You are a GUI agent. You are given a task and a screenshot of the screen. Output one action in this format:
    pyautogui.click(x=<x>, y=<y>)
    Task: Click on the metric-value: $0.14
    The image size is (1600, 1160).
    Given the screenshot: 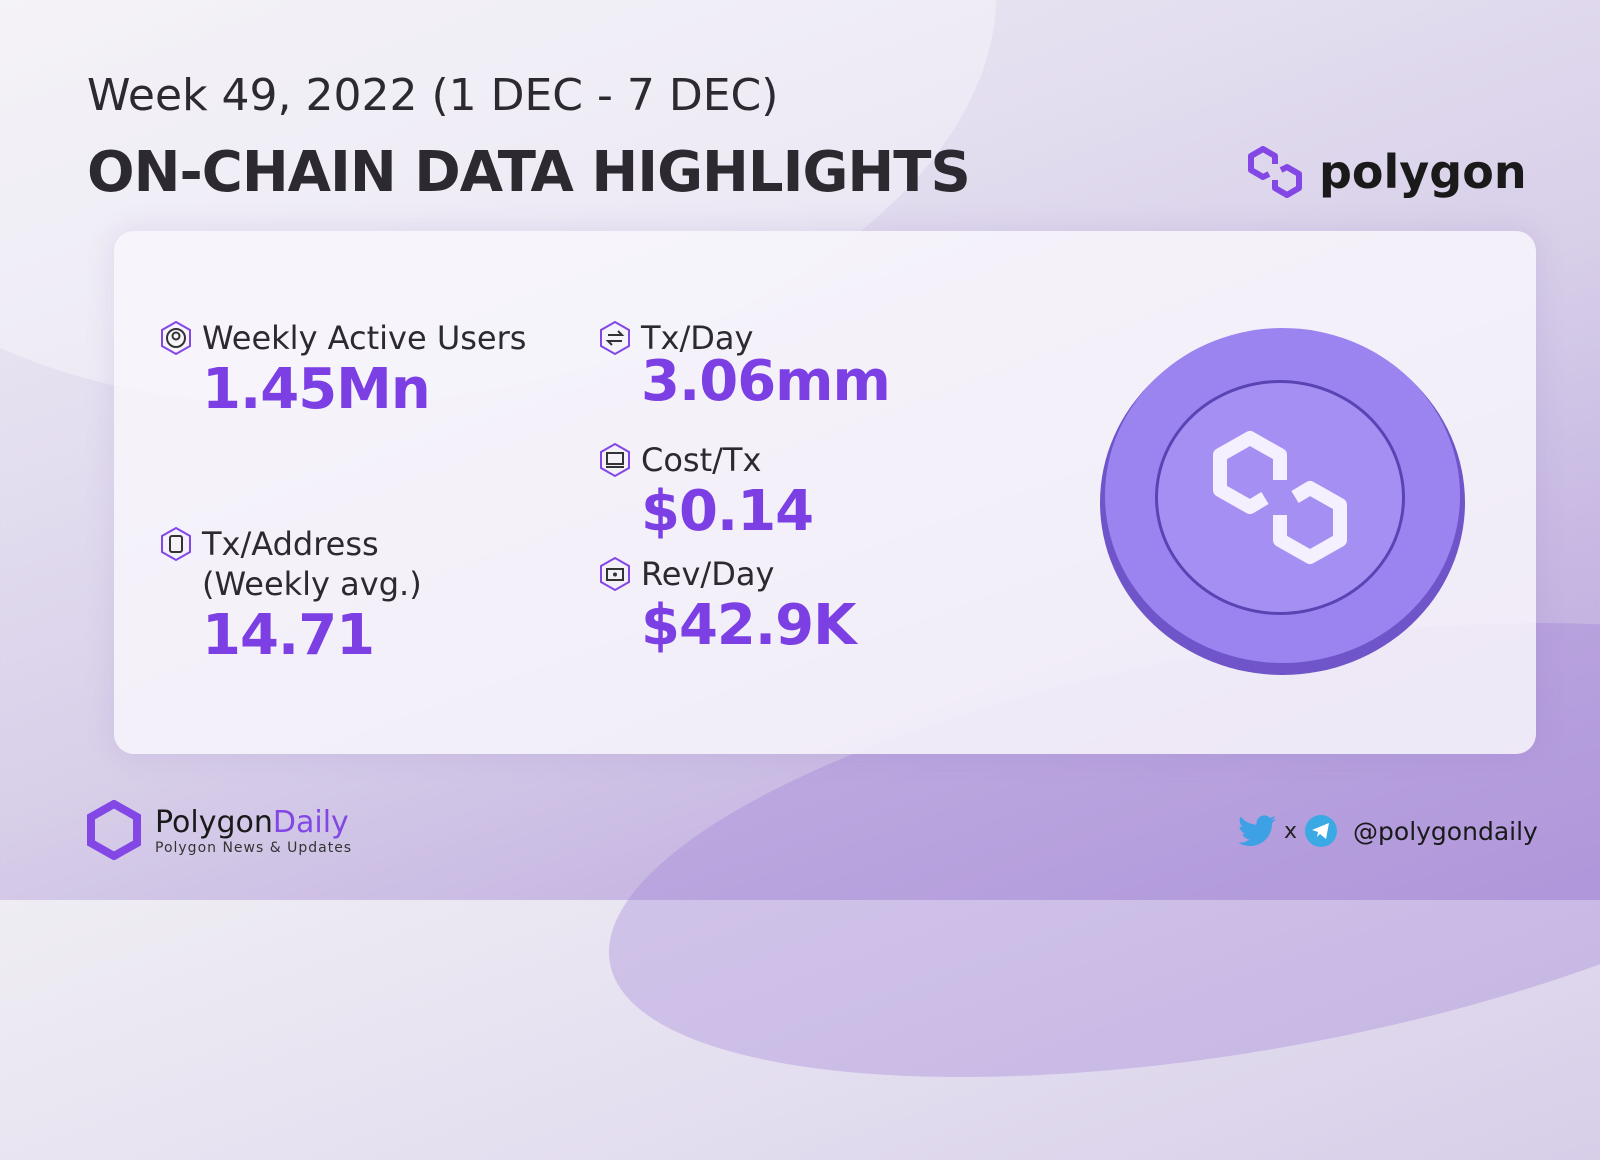 What is the action you would take?
    pyautogui.click(x=727, y=511)
    